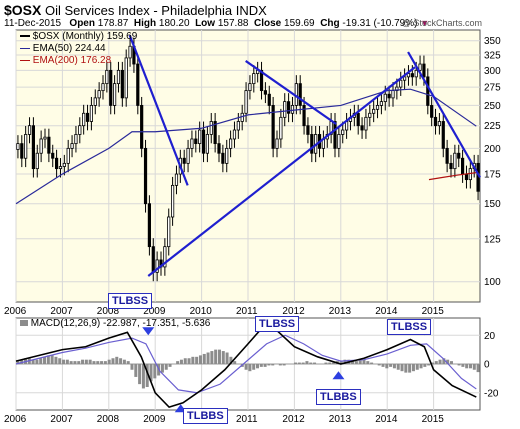  What do you see at coordinates (492, 282) in the screenshot?
I see `price-y-tick-label: 100` at bounding box center [492, 282].